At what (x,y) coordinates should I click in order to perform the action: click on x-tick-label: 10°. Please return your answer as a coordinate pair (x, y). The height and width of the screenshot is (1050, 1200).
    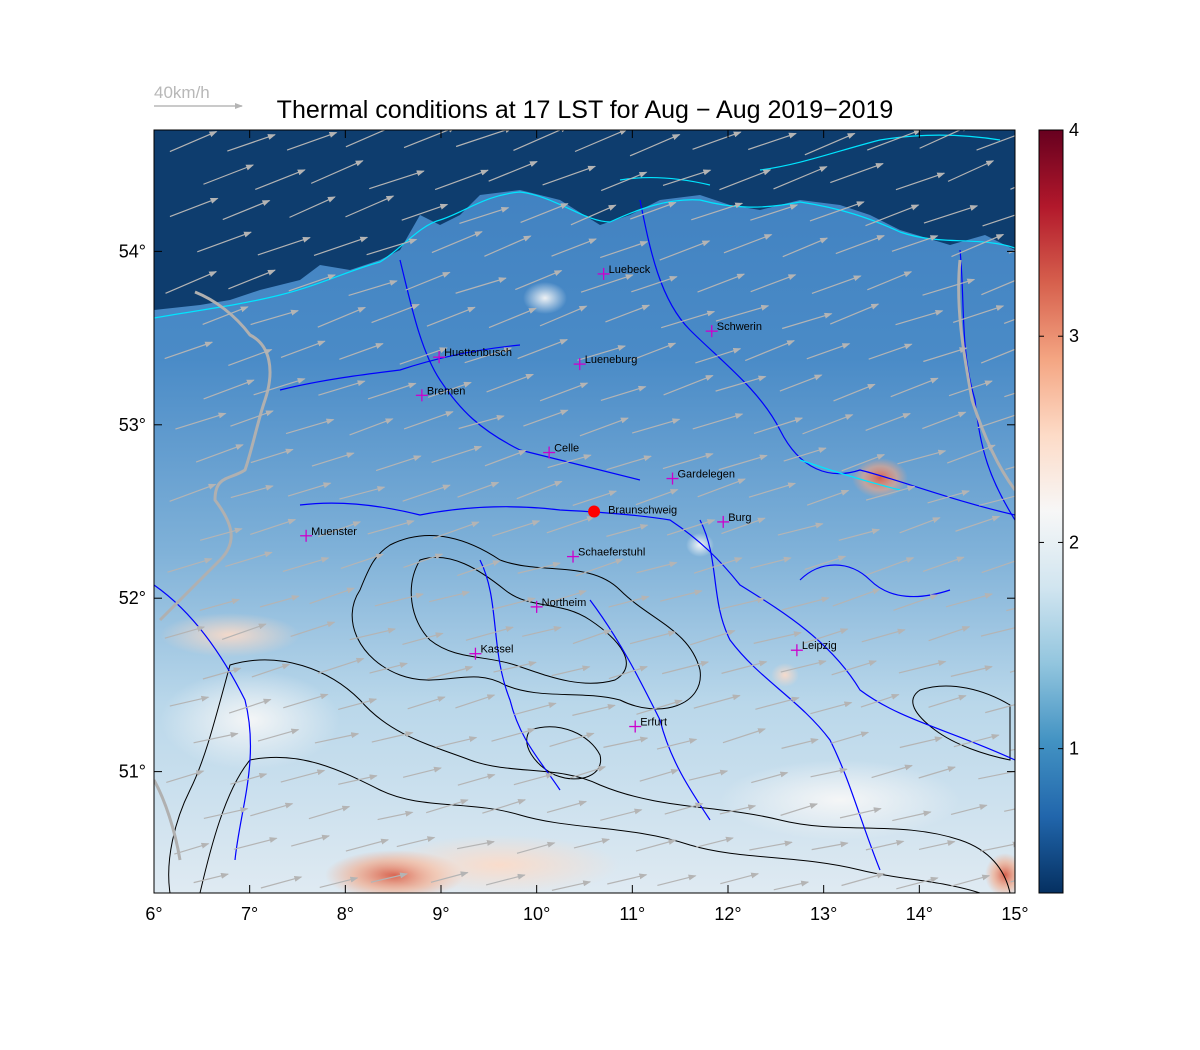
    Looking at the image, I should click on (536, 914).